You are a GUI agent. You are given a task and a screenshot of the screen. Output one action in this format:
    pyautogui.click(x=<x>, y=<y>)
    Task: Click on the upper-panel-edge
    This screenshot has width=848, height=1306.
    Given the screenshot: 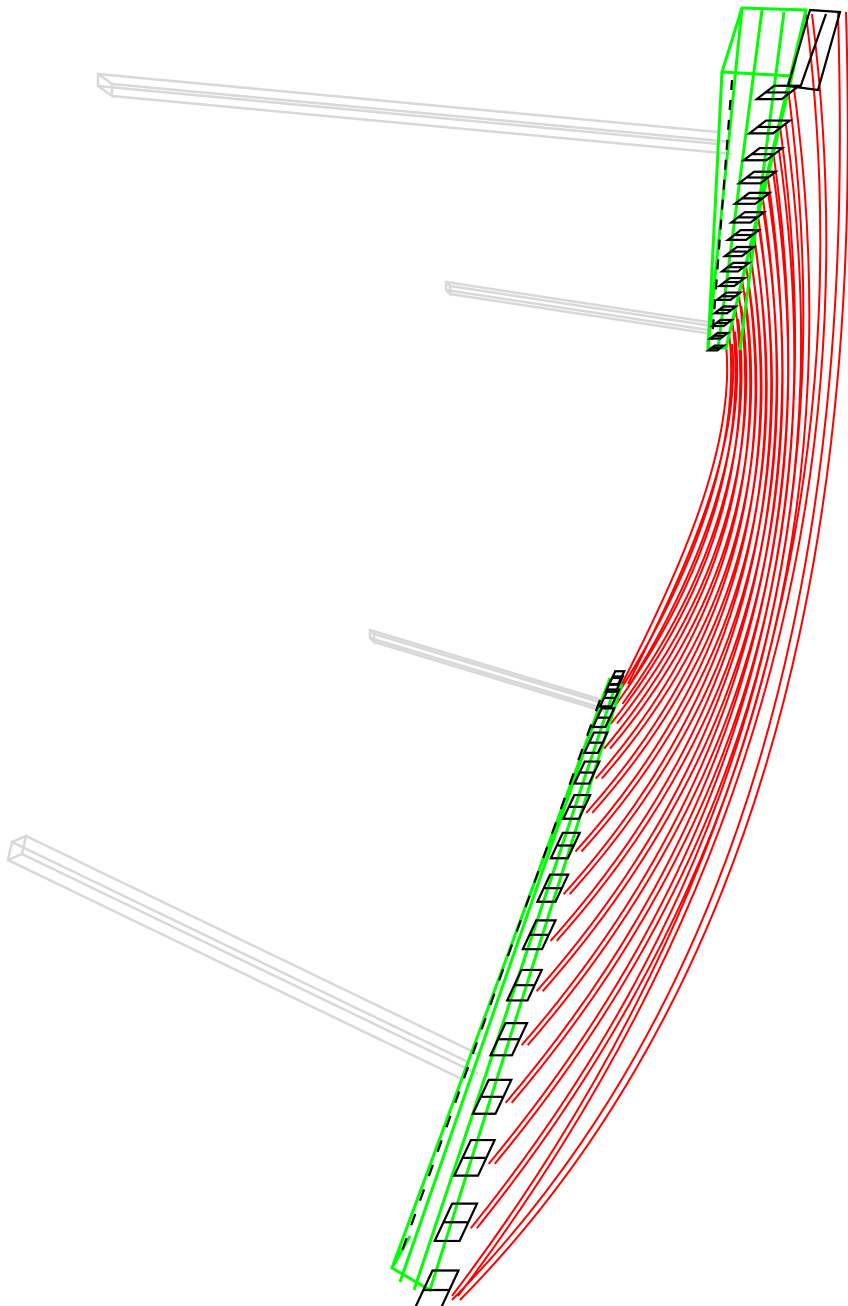 What is the action you would take?
    pyautogui.click(x=715, y=210)
    